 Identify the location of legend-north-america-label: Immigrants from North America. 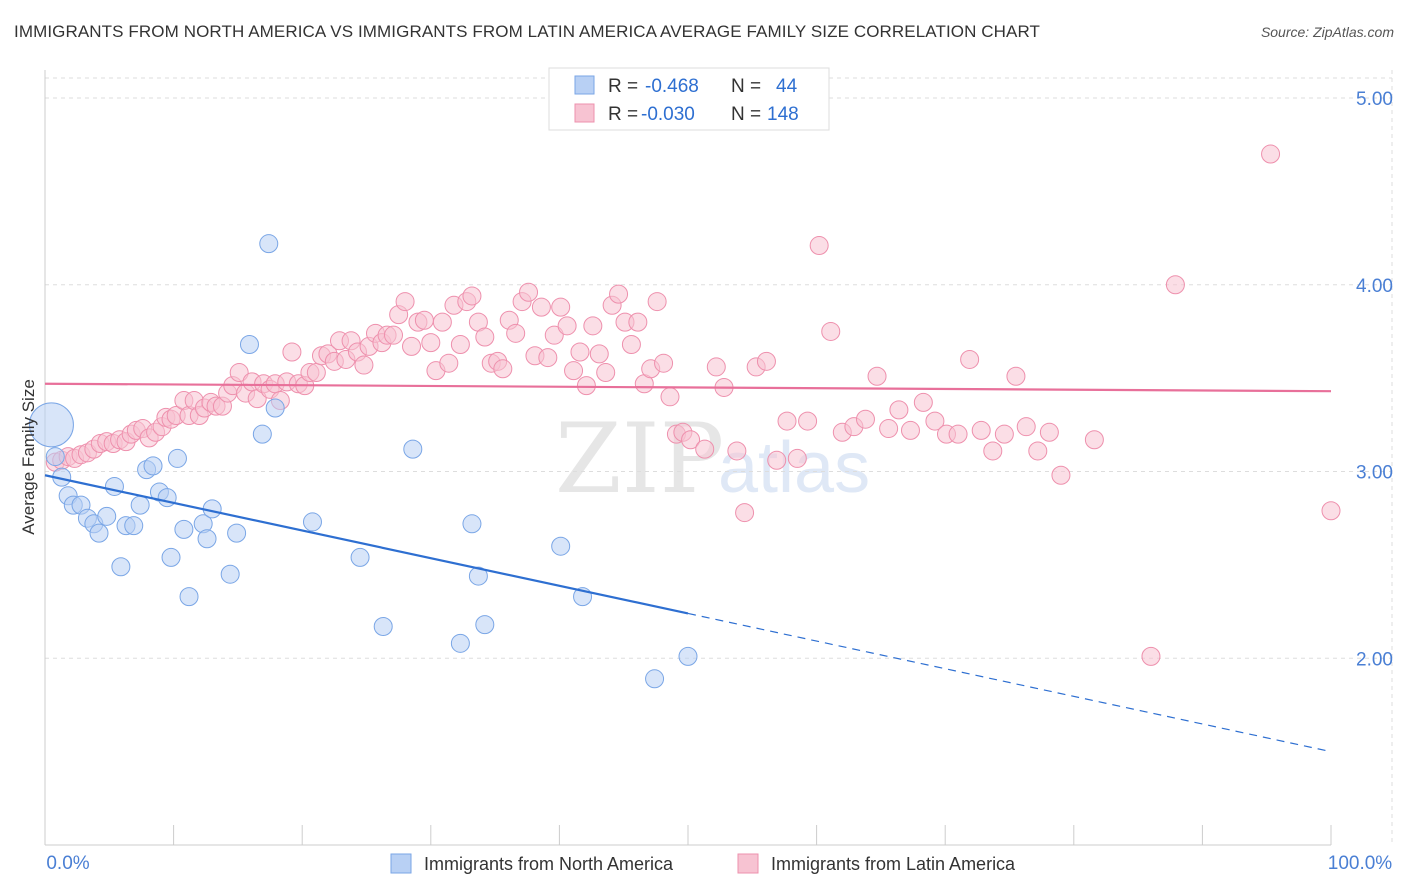
(549, 864).